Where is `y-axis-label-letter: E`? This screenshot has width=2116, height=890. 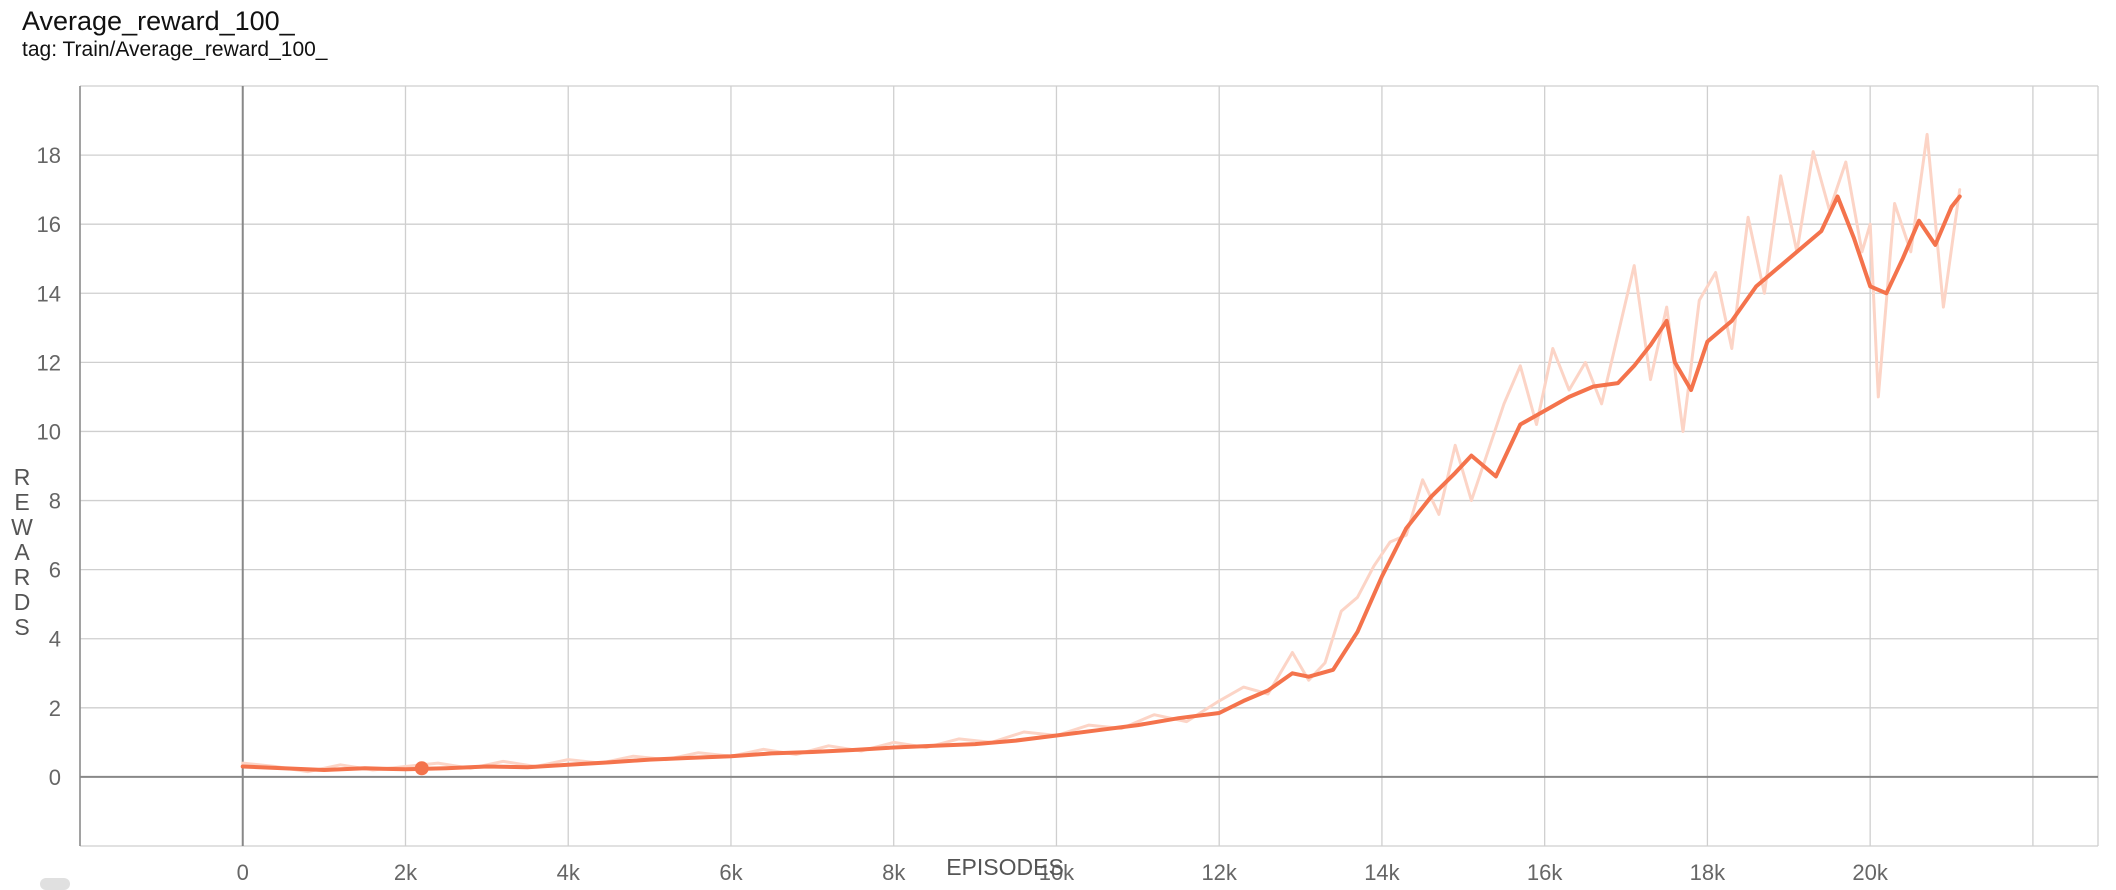 y-axis-label-letter: E is located at coordinates (21, 502).